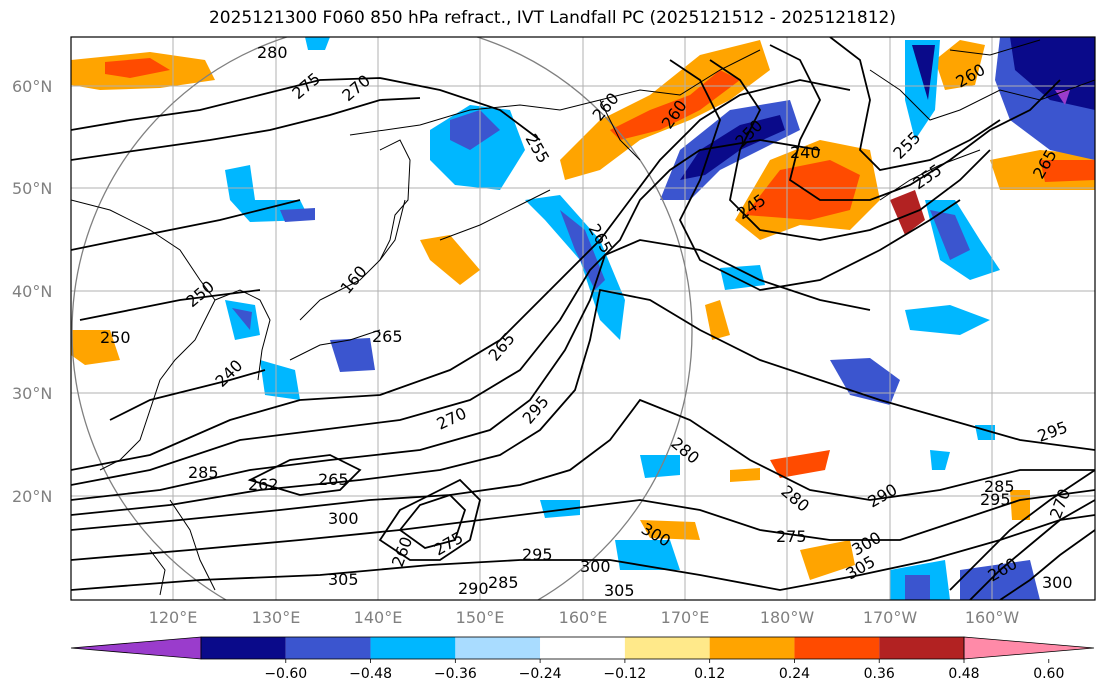 The height and width of the screenshot is (692, 1105). I want to click on lon-label: 180°W, so click(787, 617).